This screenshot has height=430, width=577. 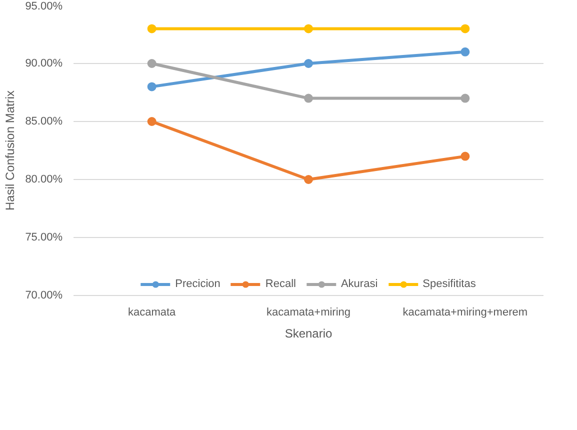 I want to click on x-tick-label: kacamata+miring, so click(x=308, y=312).